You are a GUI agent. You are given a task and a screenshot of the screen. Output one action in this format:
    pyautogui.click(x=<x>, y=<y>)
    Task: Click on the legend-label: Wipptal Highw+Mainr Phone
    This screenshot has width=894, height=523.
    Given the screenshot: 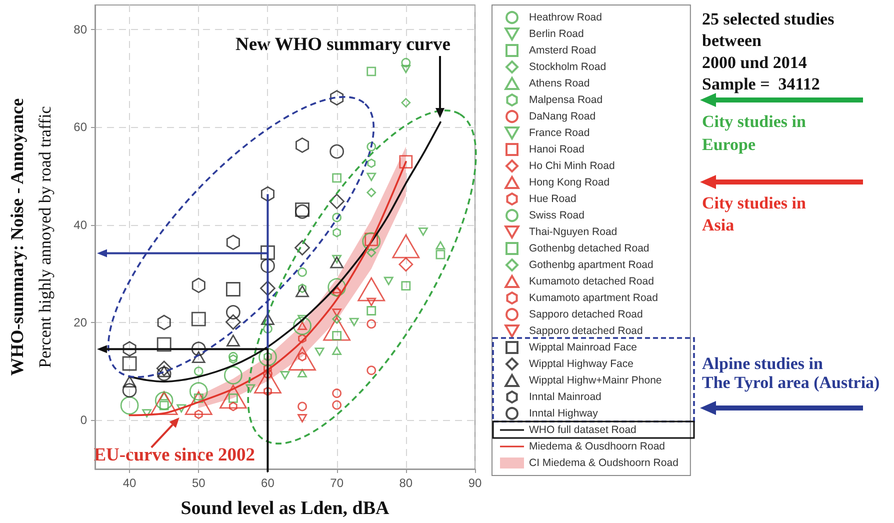 What is the action you would take?
    pyautogui.click(x=595, y=380)
    